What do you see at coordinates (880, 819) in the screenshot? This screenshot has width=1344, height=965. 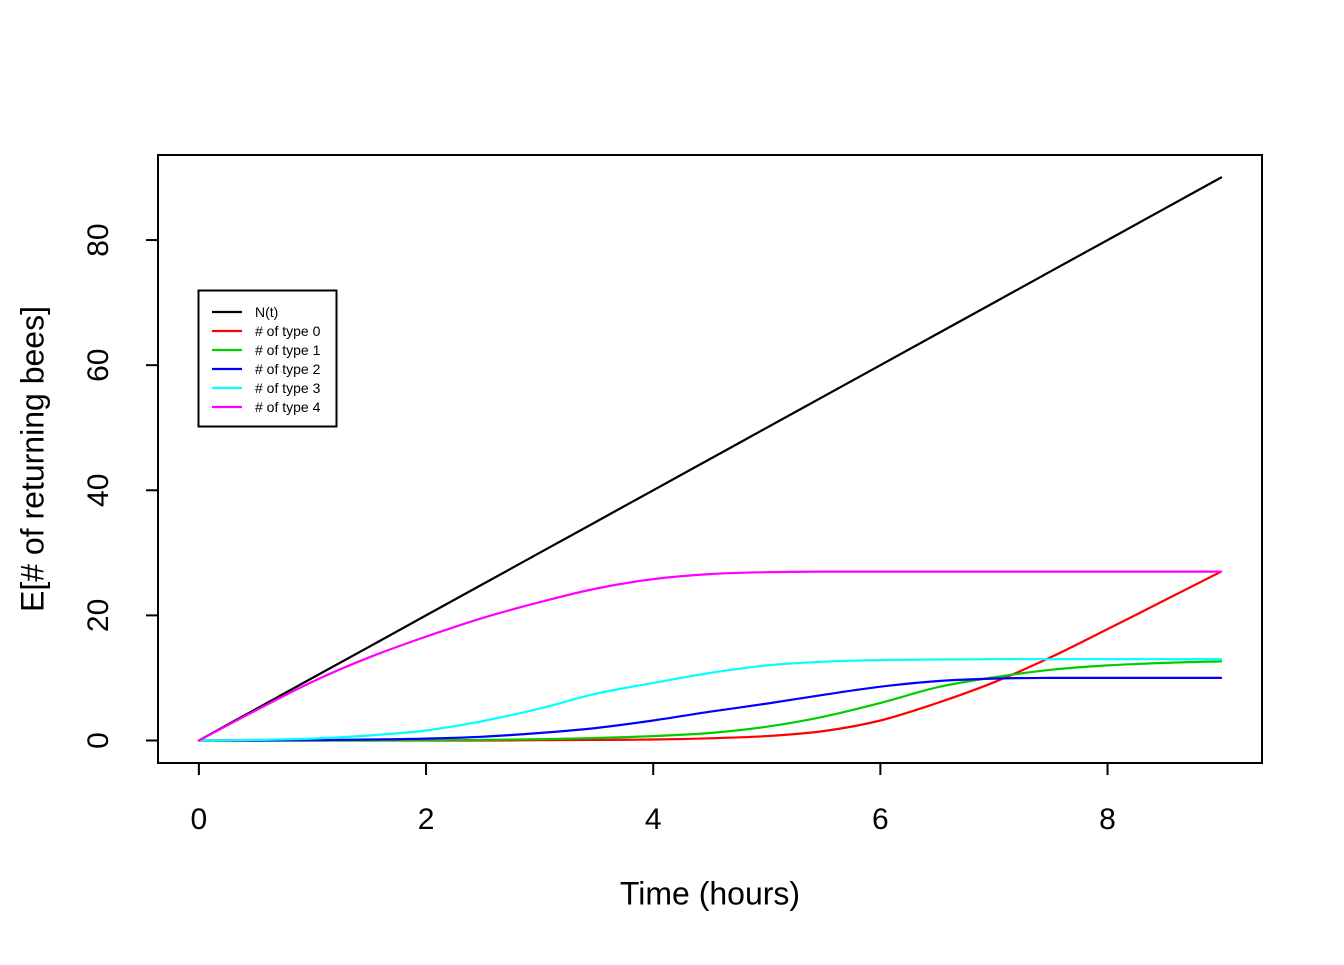 I see `x-tick-label: 6` at bounding box center [880, 819].